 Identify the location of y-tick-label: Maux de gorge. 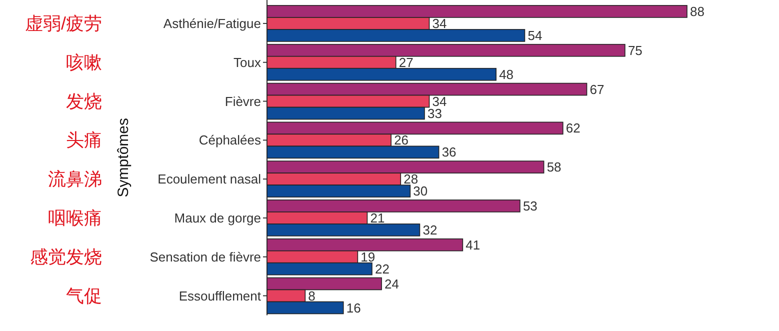
(217, 218).